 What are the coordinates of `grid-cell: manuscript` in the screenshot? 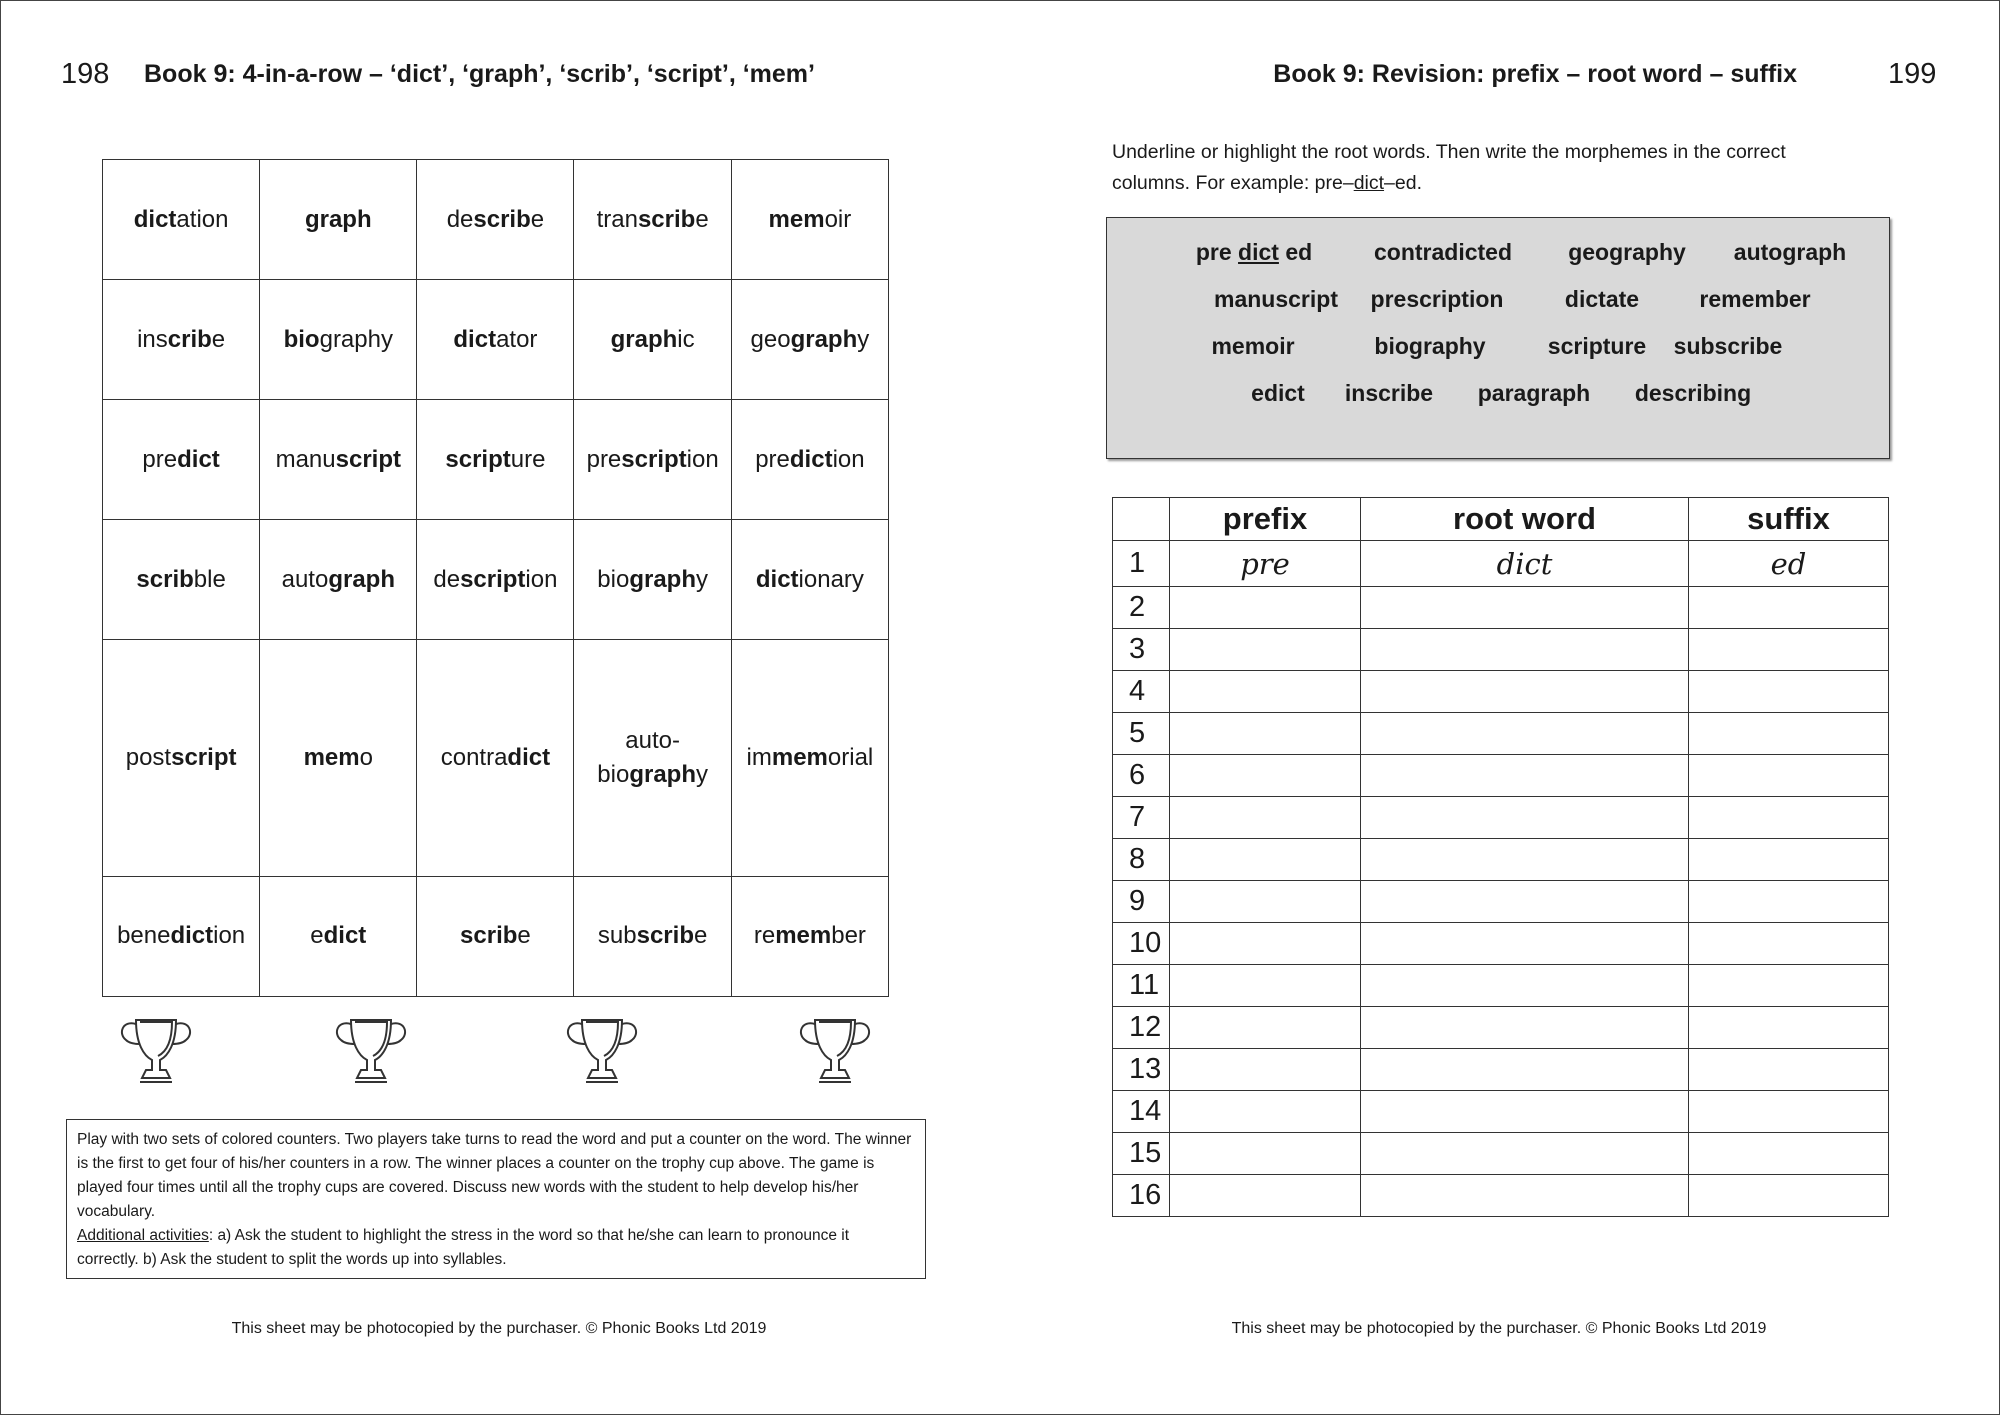 It's located at (338, 460).